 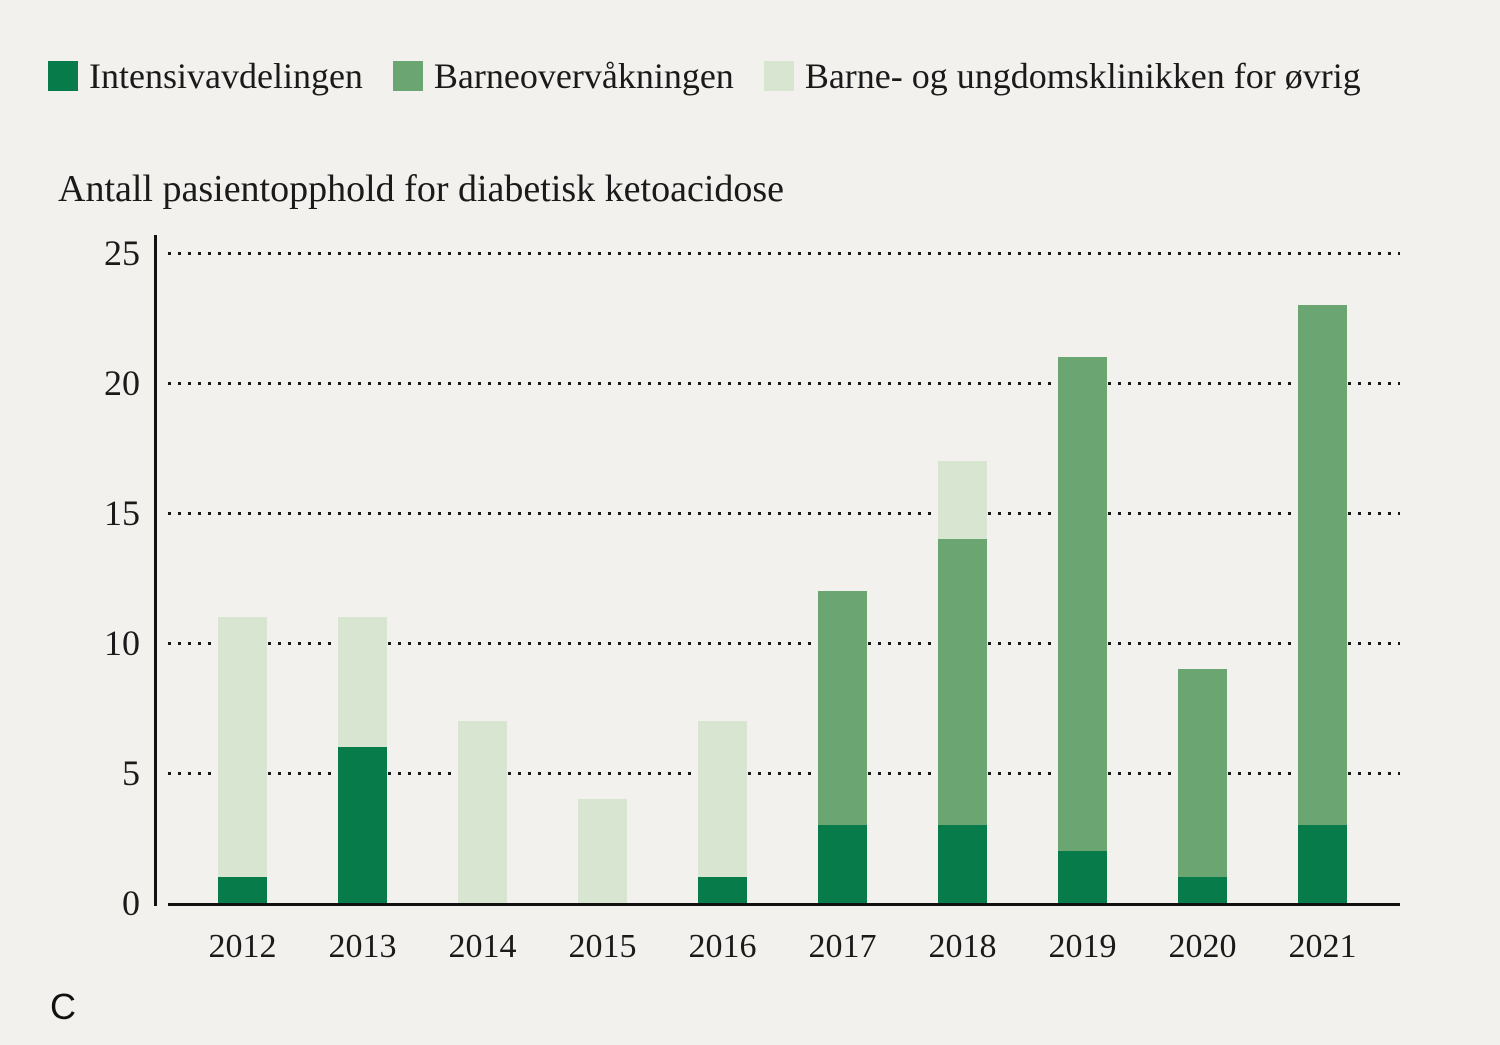 What do you see at coordinates (1202, 890) in the screenshot?
I see `bar-segment-2020-intensivavdelingen` at bounding box center [1202, 890].